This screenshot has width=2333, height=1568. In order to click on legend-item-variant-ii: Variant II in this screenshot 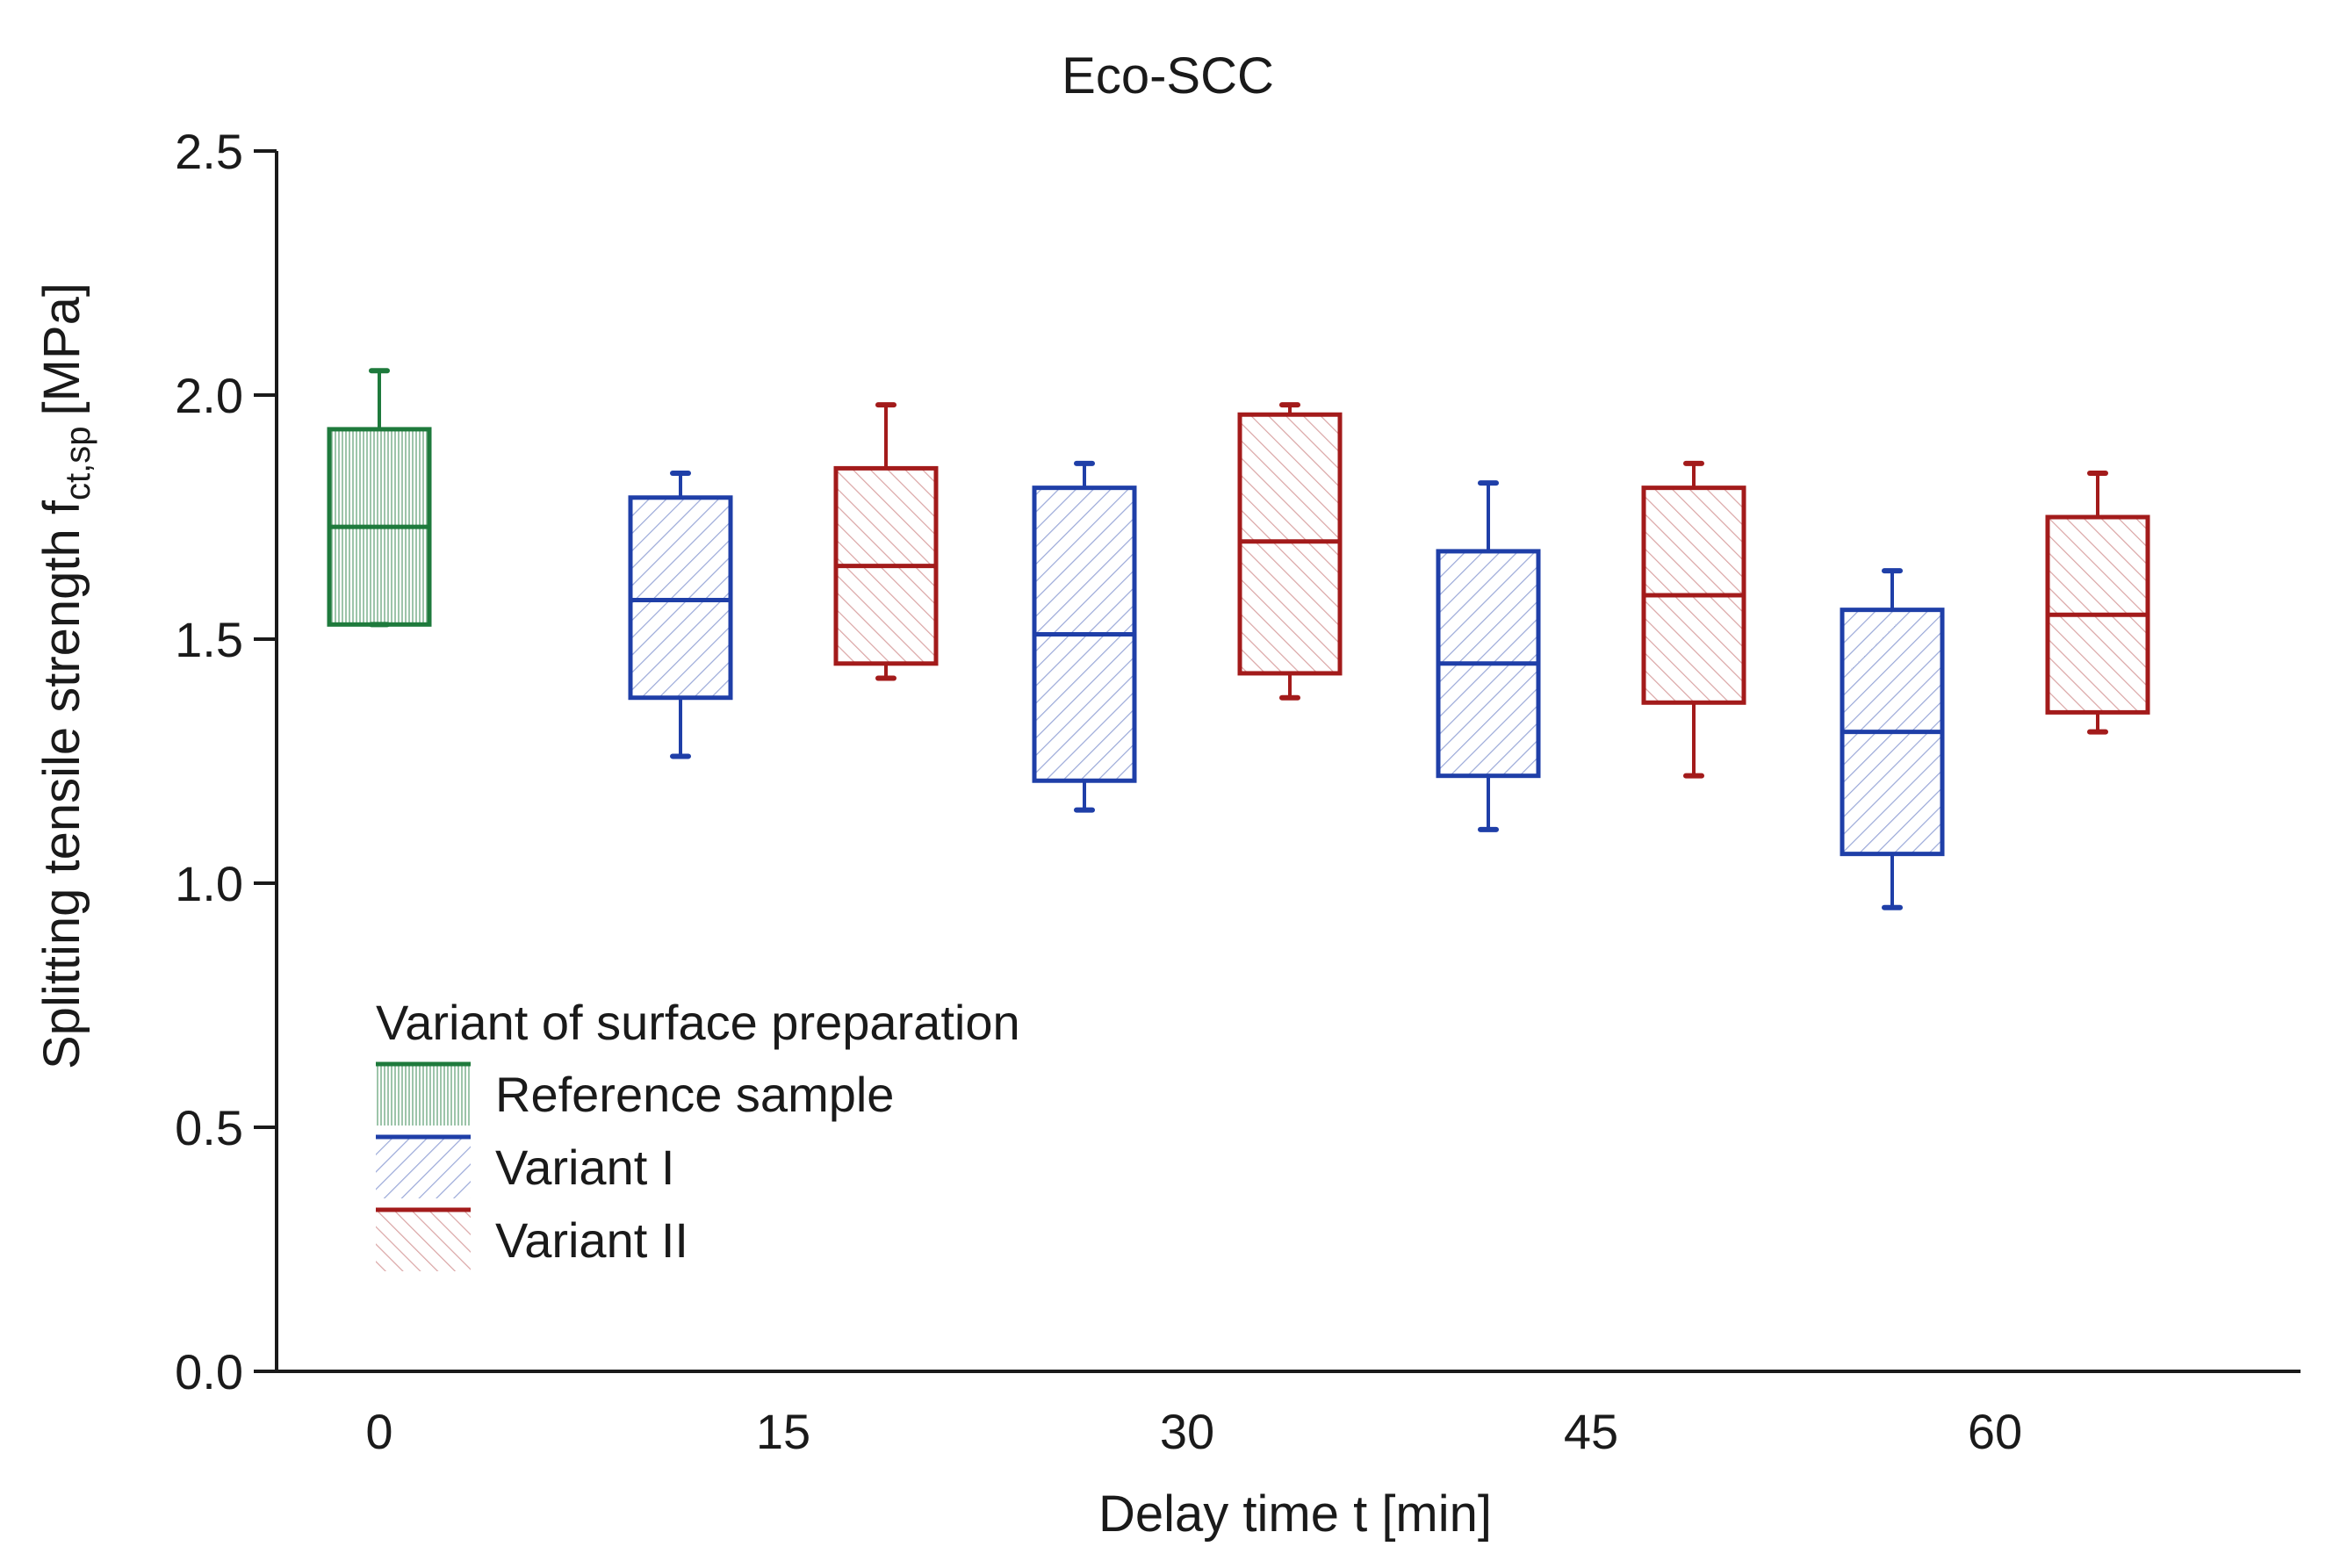, I will do `click(532, 1239)`.